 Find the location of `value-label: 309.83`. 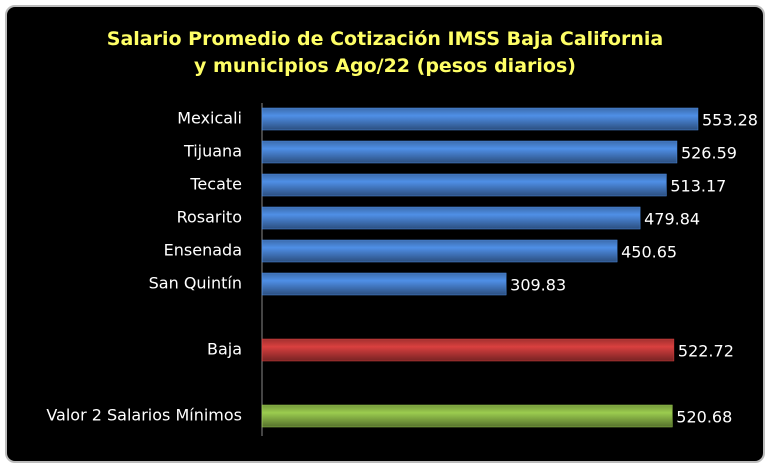

value-label: 309.83 is located at coordinates (538, 285).